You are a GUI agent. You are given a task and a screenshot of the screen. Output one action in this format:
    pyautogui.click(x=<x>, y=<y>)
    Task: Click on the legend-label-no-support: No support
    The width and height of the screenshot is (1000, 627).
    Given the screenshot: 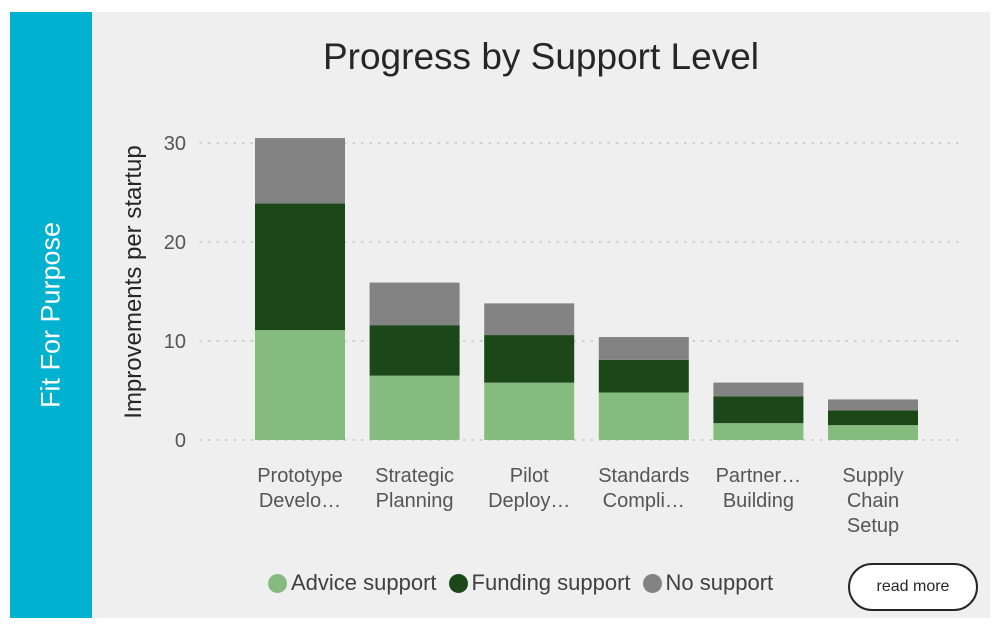 What is the action you would take?
    pyautogui.click(x=719, y=582)
    